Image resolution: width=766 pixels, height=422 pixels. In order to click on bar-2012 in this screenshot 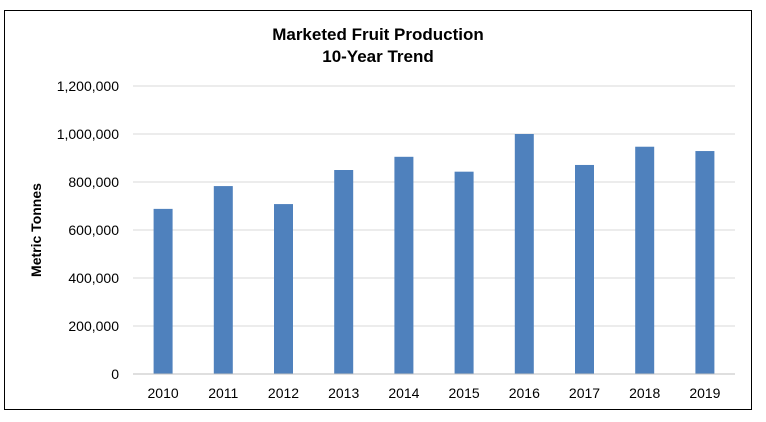, I will do `click(283, 289)`.